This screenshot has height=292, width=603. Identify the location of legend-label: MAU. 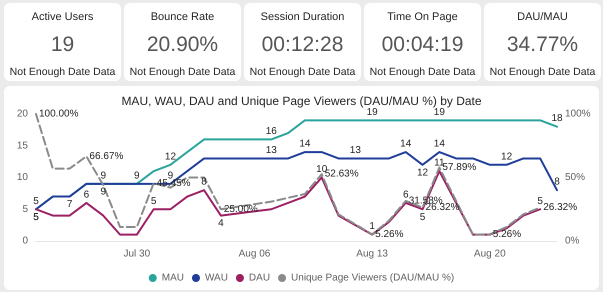
(173, 278).